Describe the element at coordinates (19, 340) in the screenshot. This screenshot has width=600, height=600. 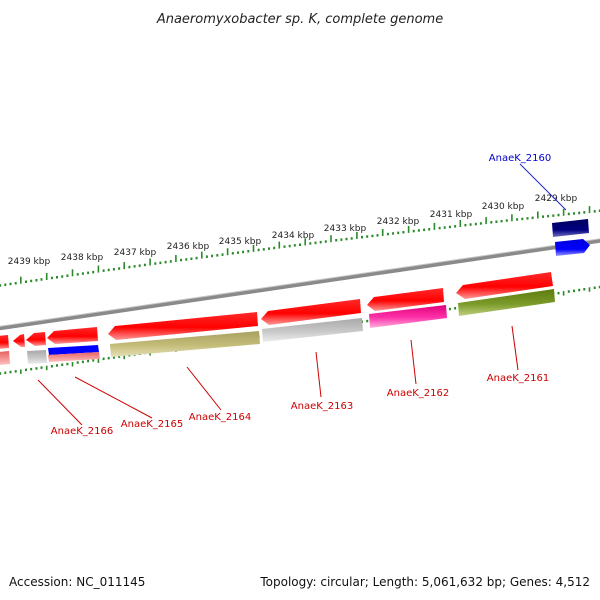
I see `gene-2167-top` at that location.